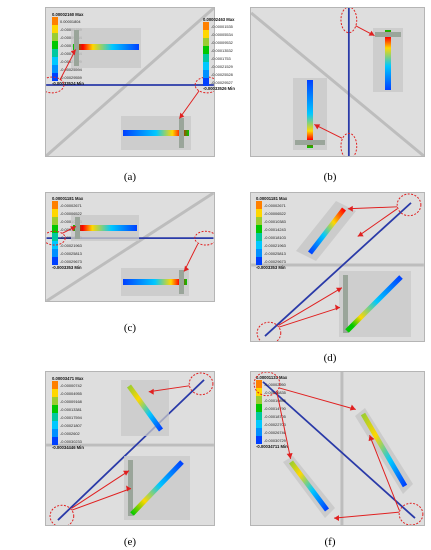 The width and height of the screenshot is (431, 550). Describe the element at coordinates (78, 45) in the screenshot. I see `legend-a-row: -0.00013699` at that location.